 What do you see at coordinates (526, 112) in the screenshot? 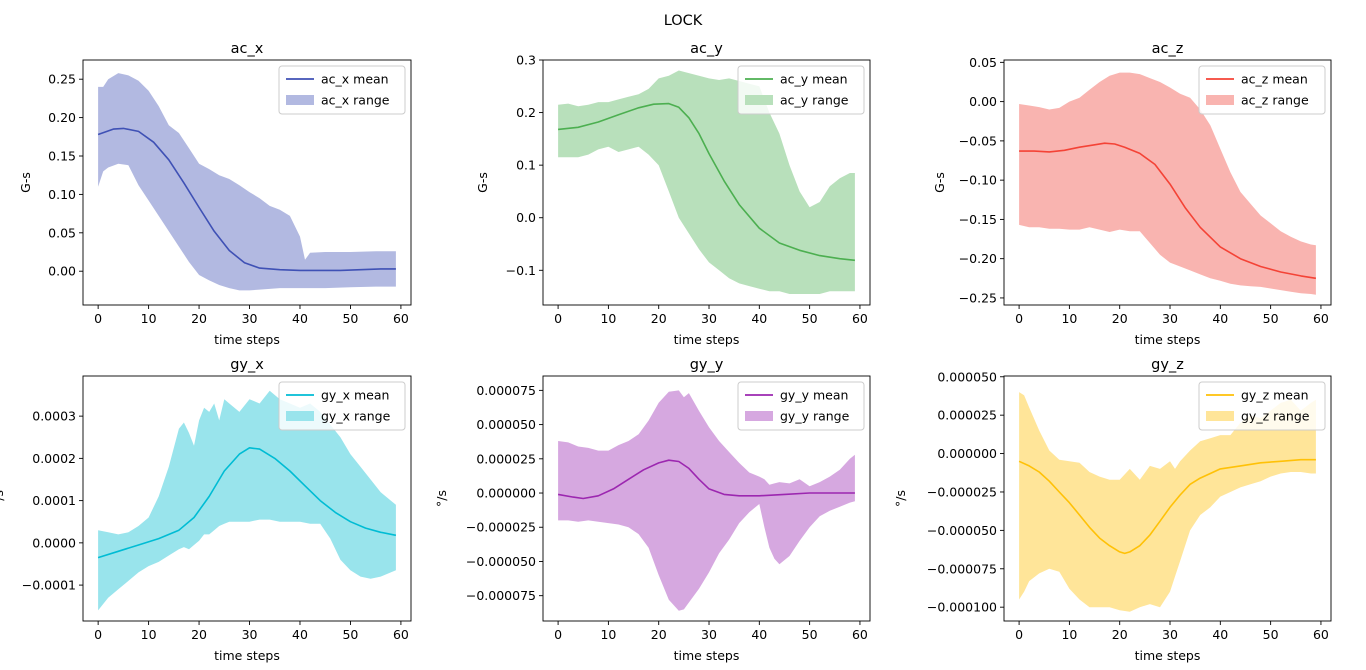
I see `y-tick-label: 0.2` at bounding box center [526, 112].